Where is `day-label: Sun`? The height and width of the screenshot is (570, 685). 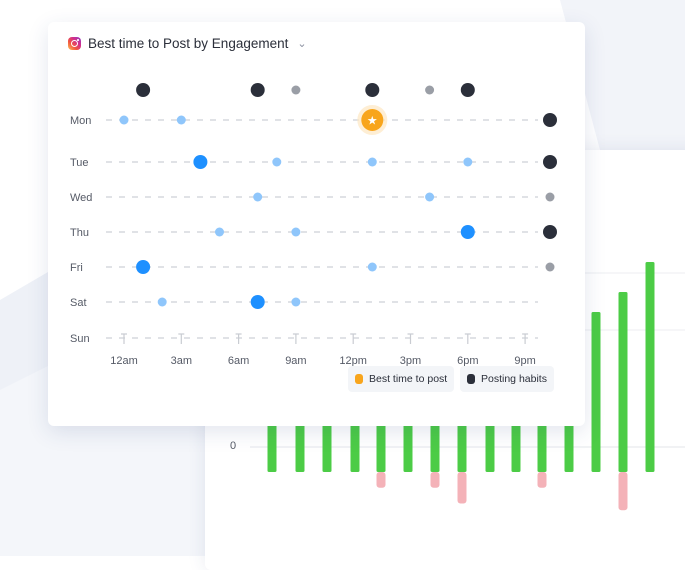 day-label: Sun is located at coordinates (80, 339).